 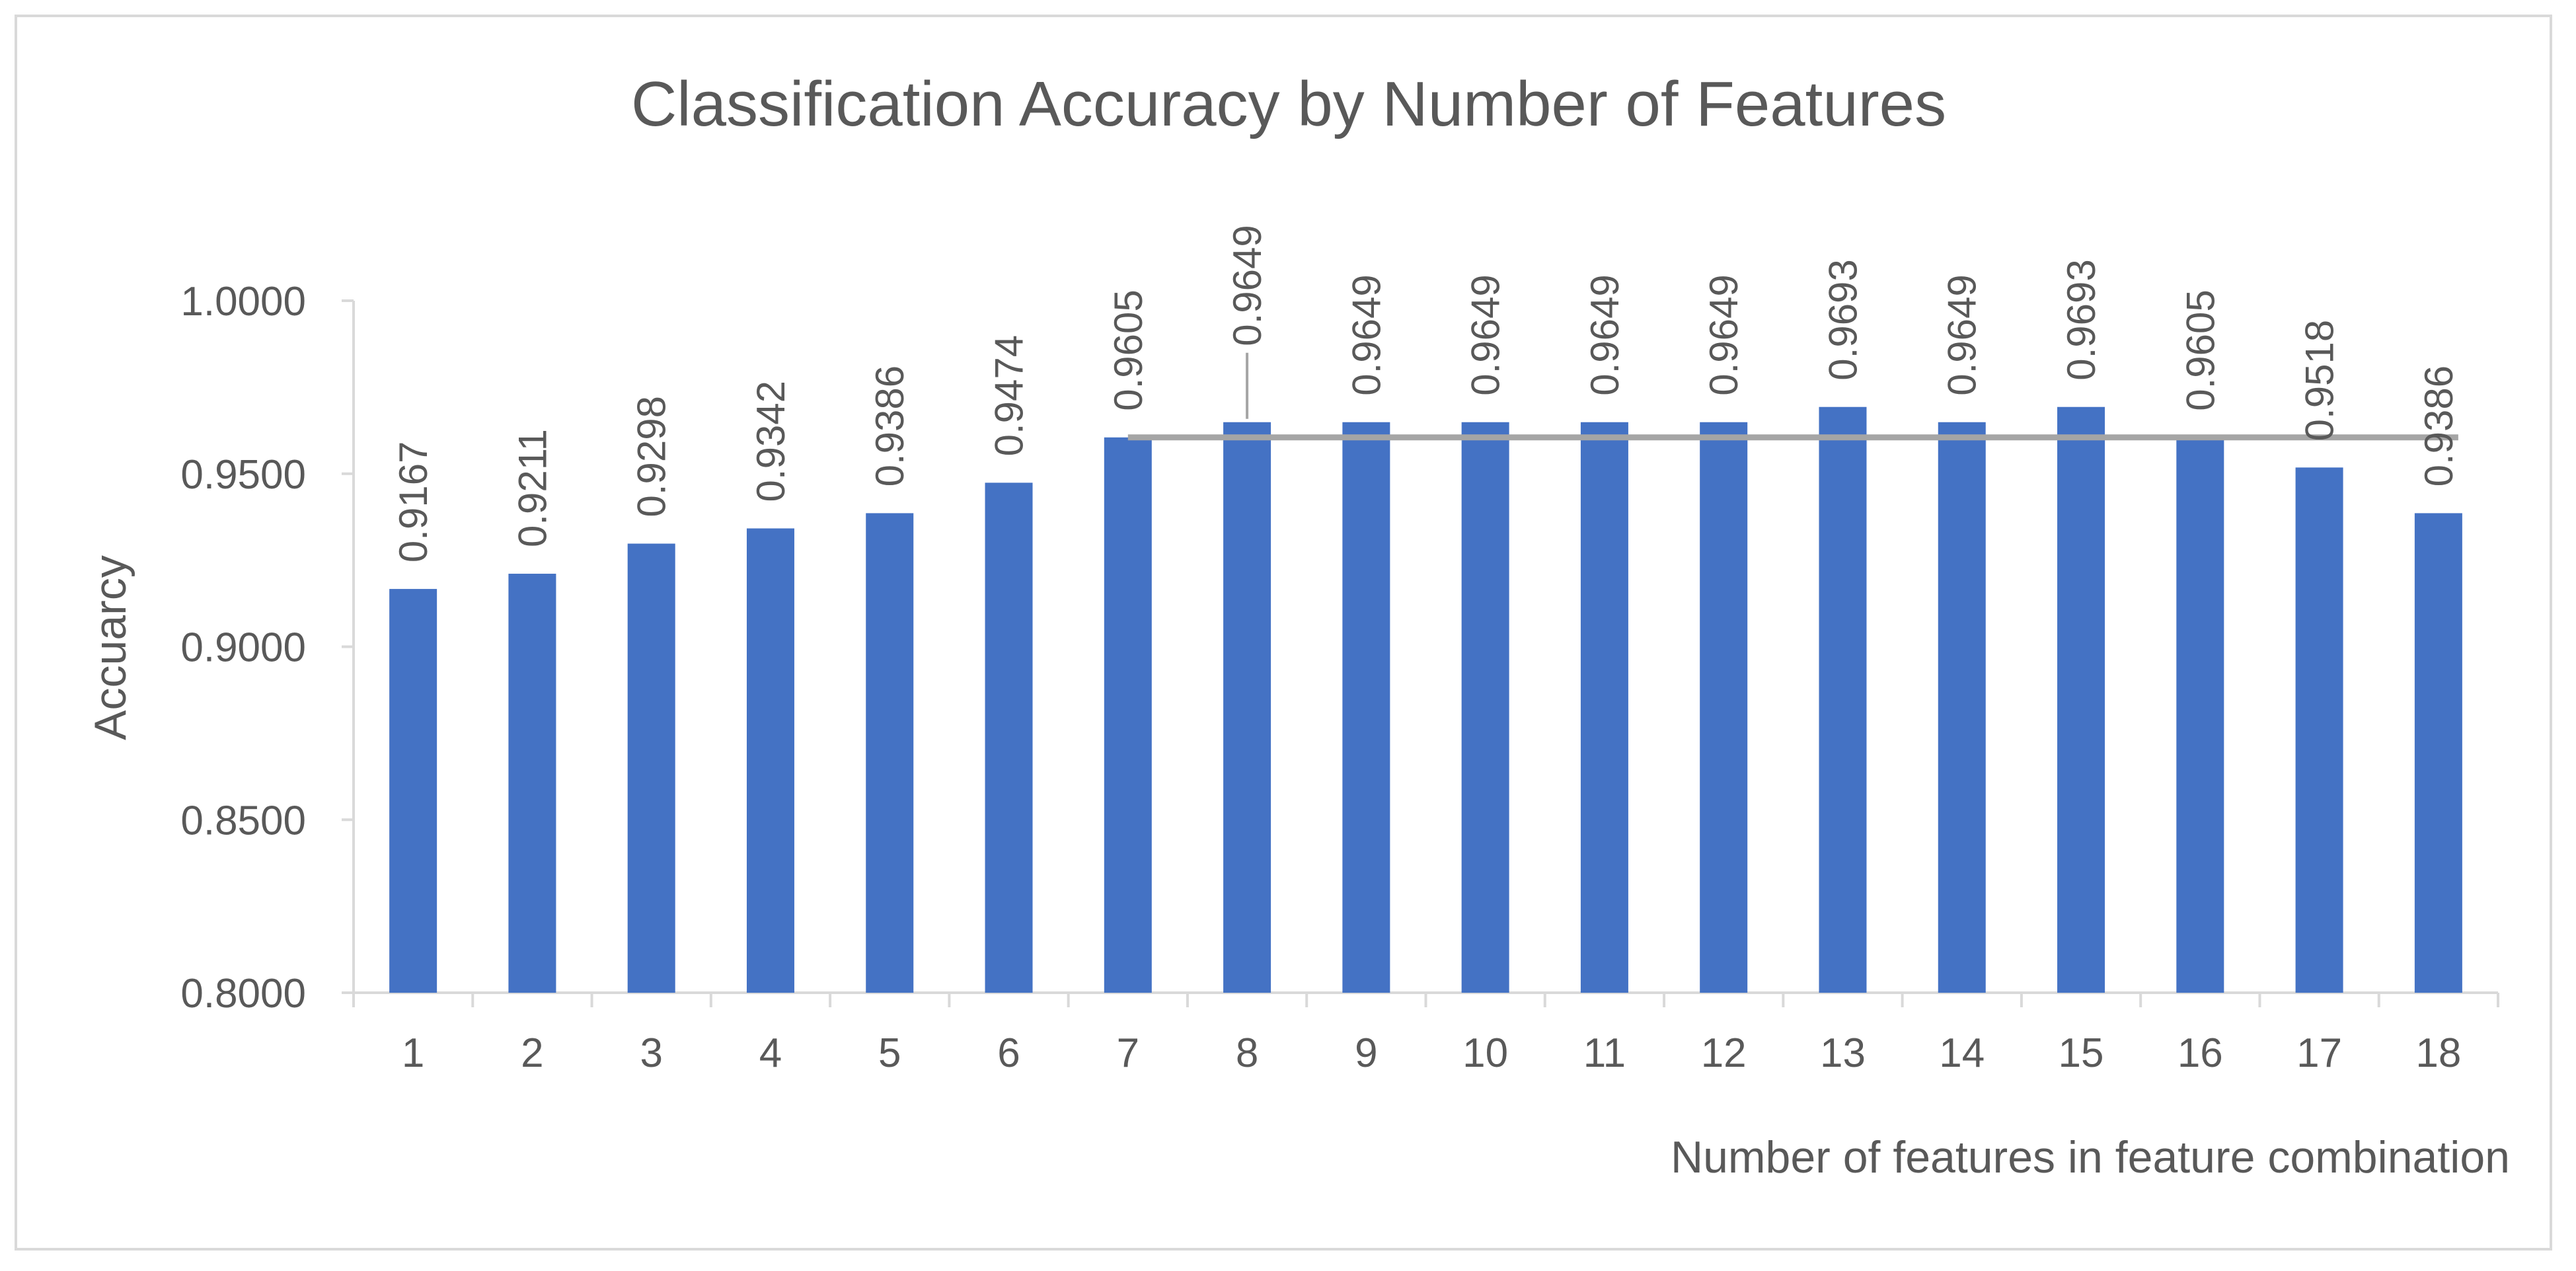 I want to click on y-tick-label: 1.0000, so click(x=243, y=302).